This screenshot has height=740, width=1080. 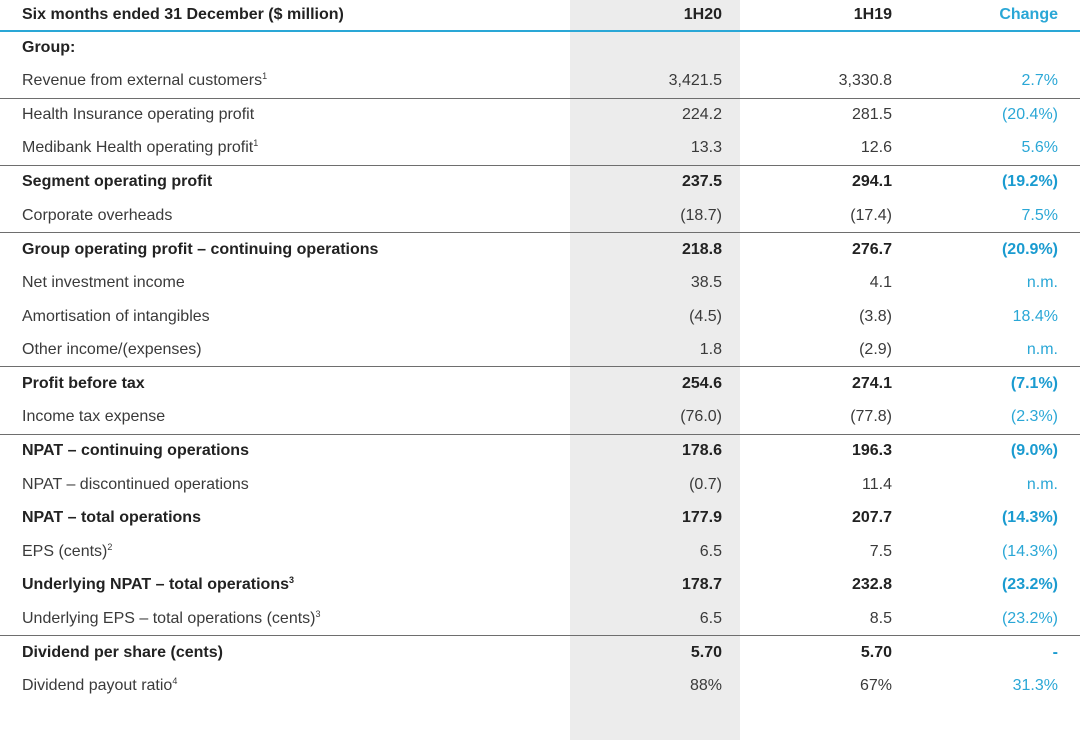 I want to click on table-row: Net investment income 38.5 4.1 n.m., so click(x=540, y=283).